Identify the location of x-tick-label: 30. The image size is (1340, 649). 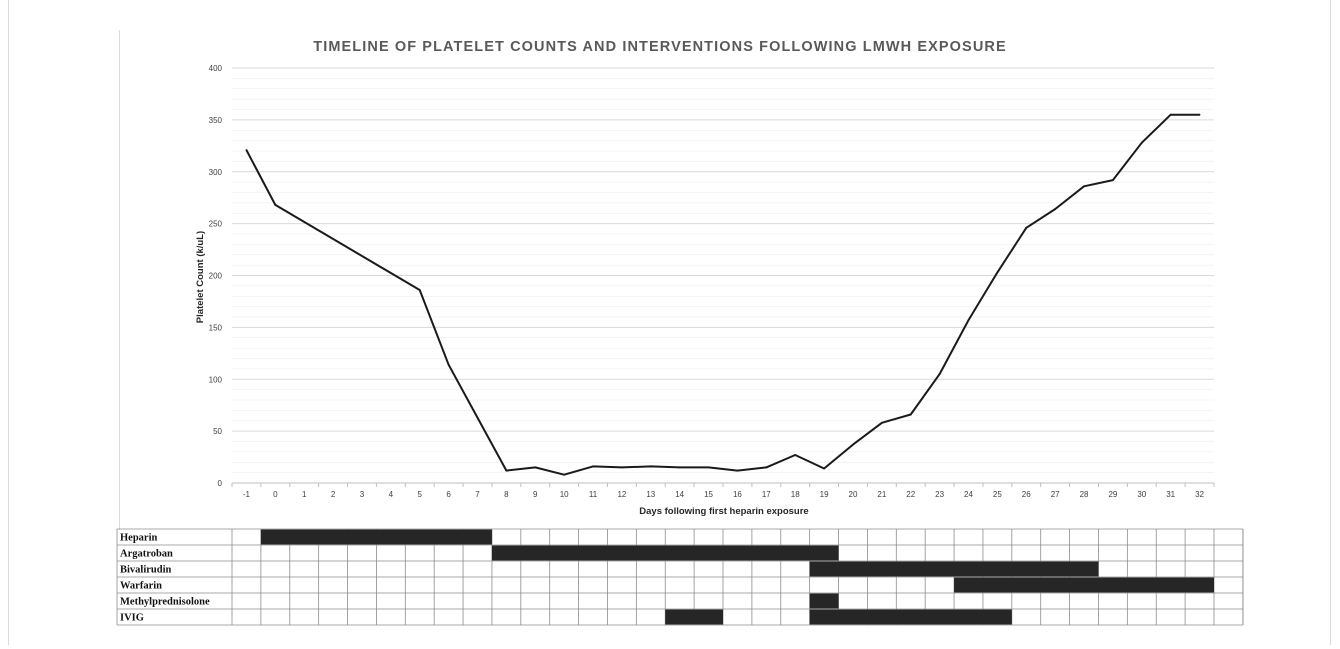
(1141, 494).